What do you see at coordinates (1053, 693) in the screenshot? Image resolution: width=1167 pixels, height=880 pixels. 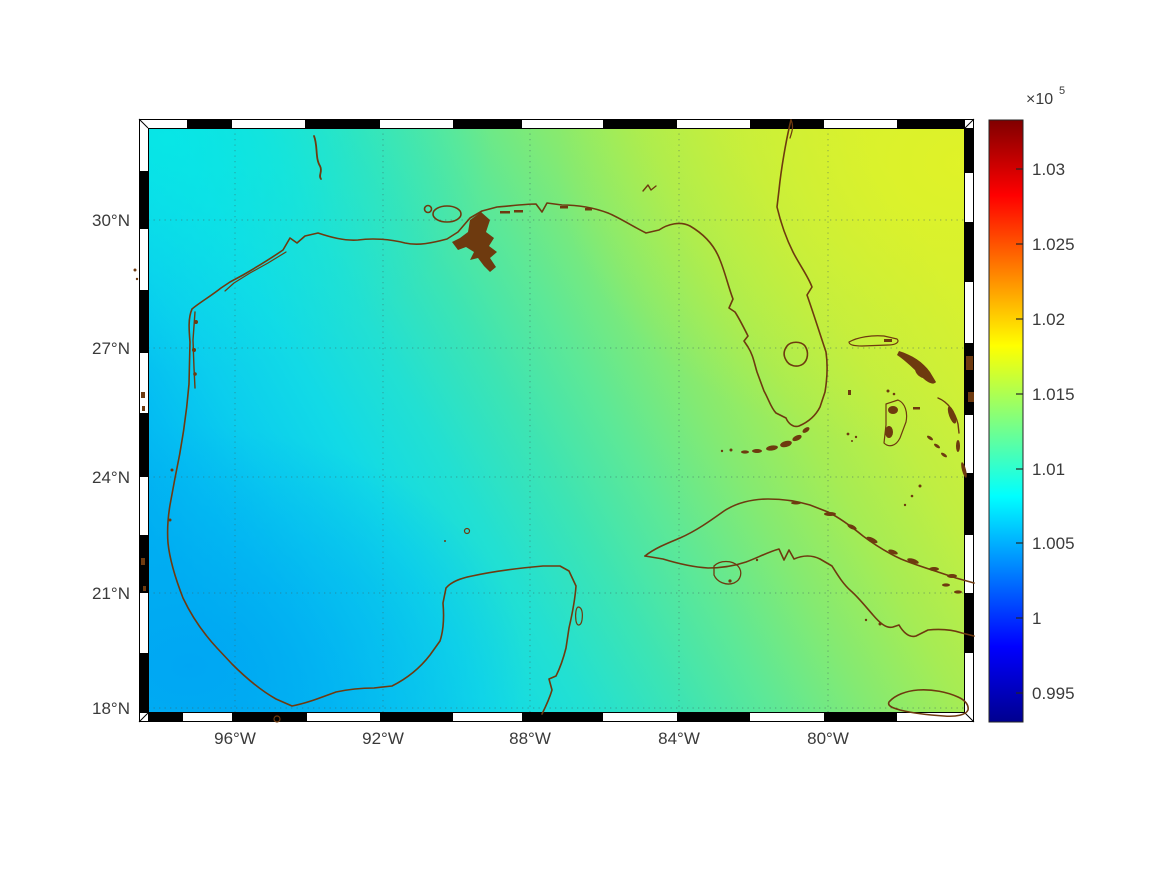 I see `colorbar-tick-label: 0.995` at bounding box center [1053, 693].